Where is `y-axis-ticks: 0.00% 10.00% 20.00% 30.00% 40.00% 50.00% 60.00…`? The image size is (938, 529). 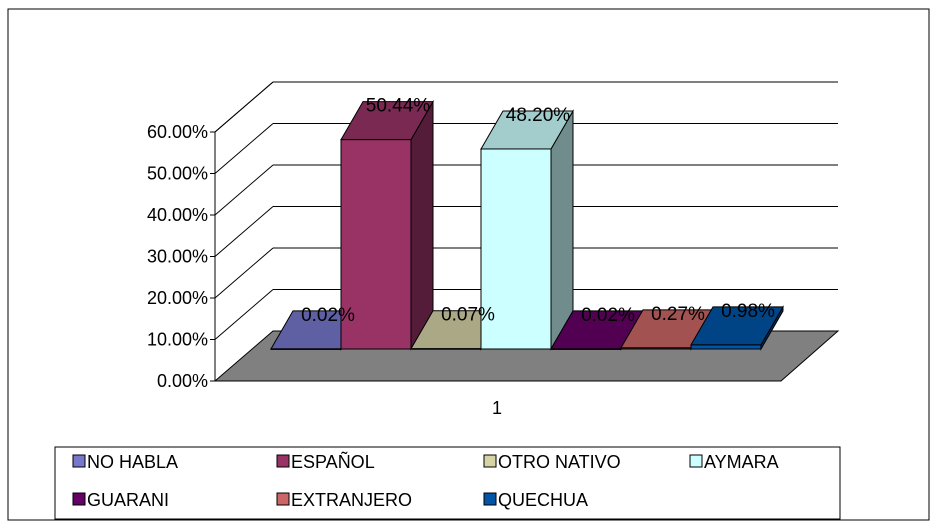
y-axis-ticks: 0.00% 10.00% 20.00% 30.00% 40.00% 50.00% 60.00… is located at coordinates (181, 256).